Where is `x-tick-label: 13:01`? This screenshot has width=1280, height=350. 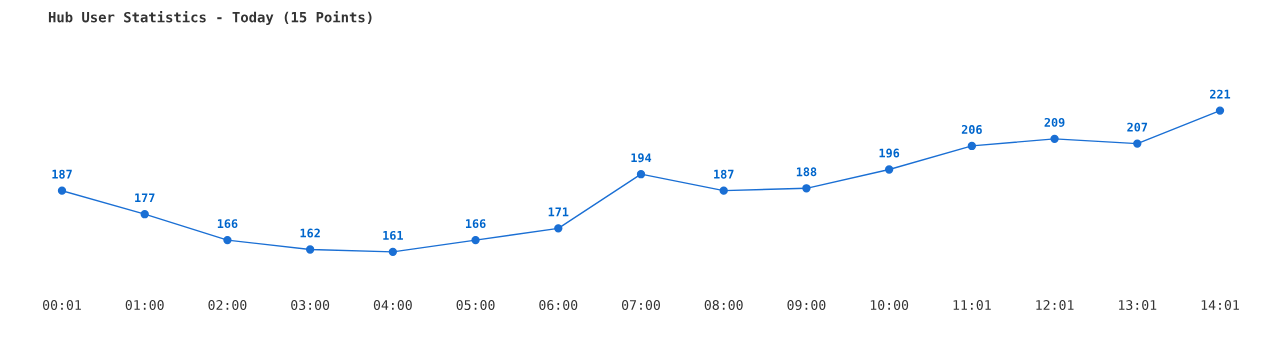
x-tick-label: 13:01 is located at coordinates (1138, 305).